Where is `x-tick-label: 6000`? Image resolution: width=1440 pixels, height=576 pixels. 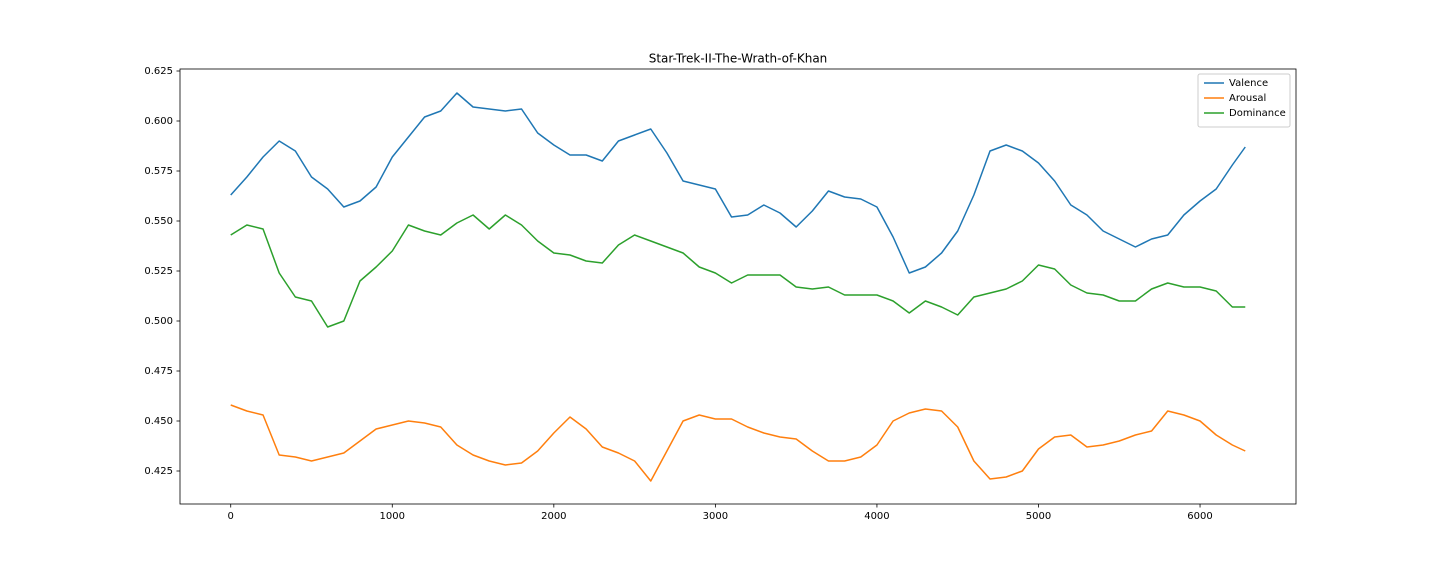
x-tick-label: 6000 is located at coordinates (1199, 516).